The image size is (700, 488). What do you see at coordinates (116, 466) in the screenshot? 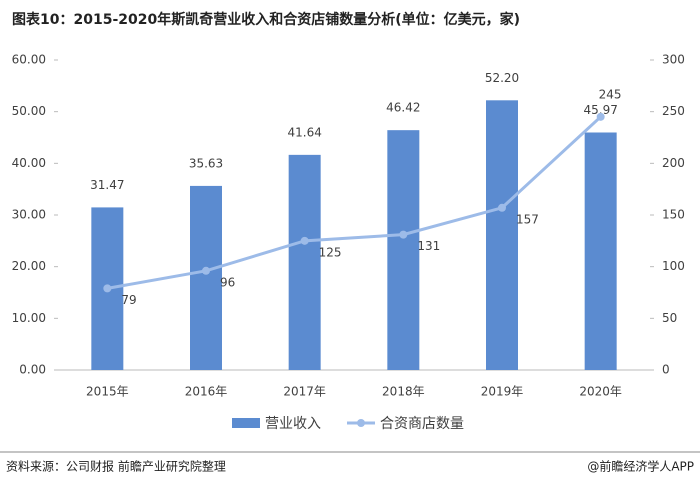
I see `source: 资料来源：公司财报 前瞻产业研究院整理` at bounding box center [116, 466].